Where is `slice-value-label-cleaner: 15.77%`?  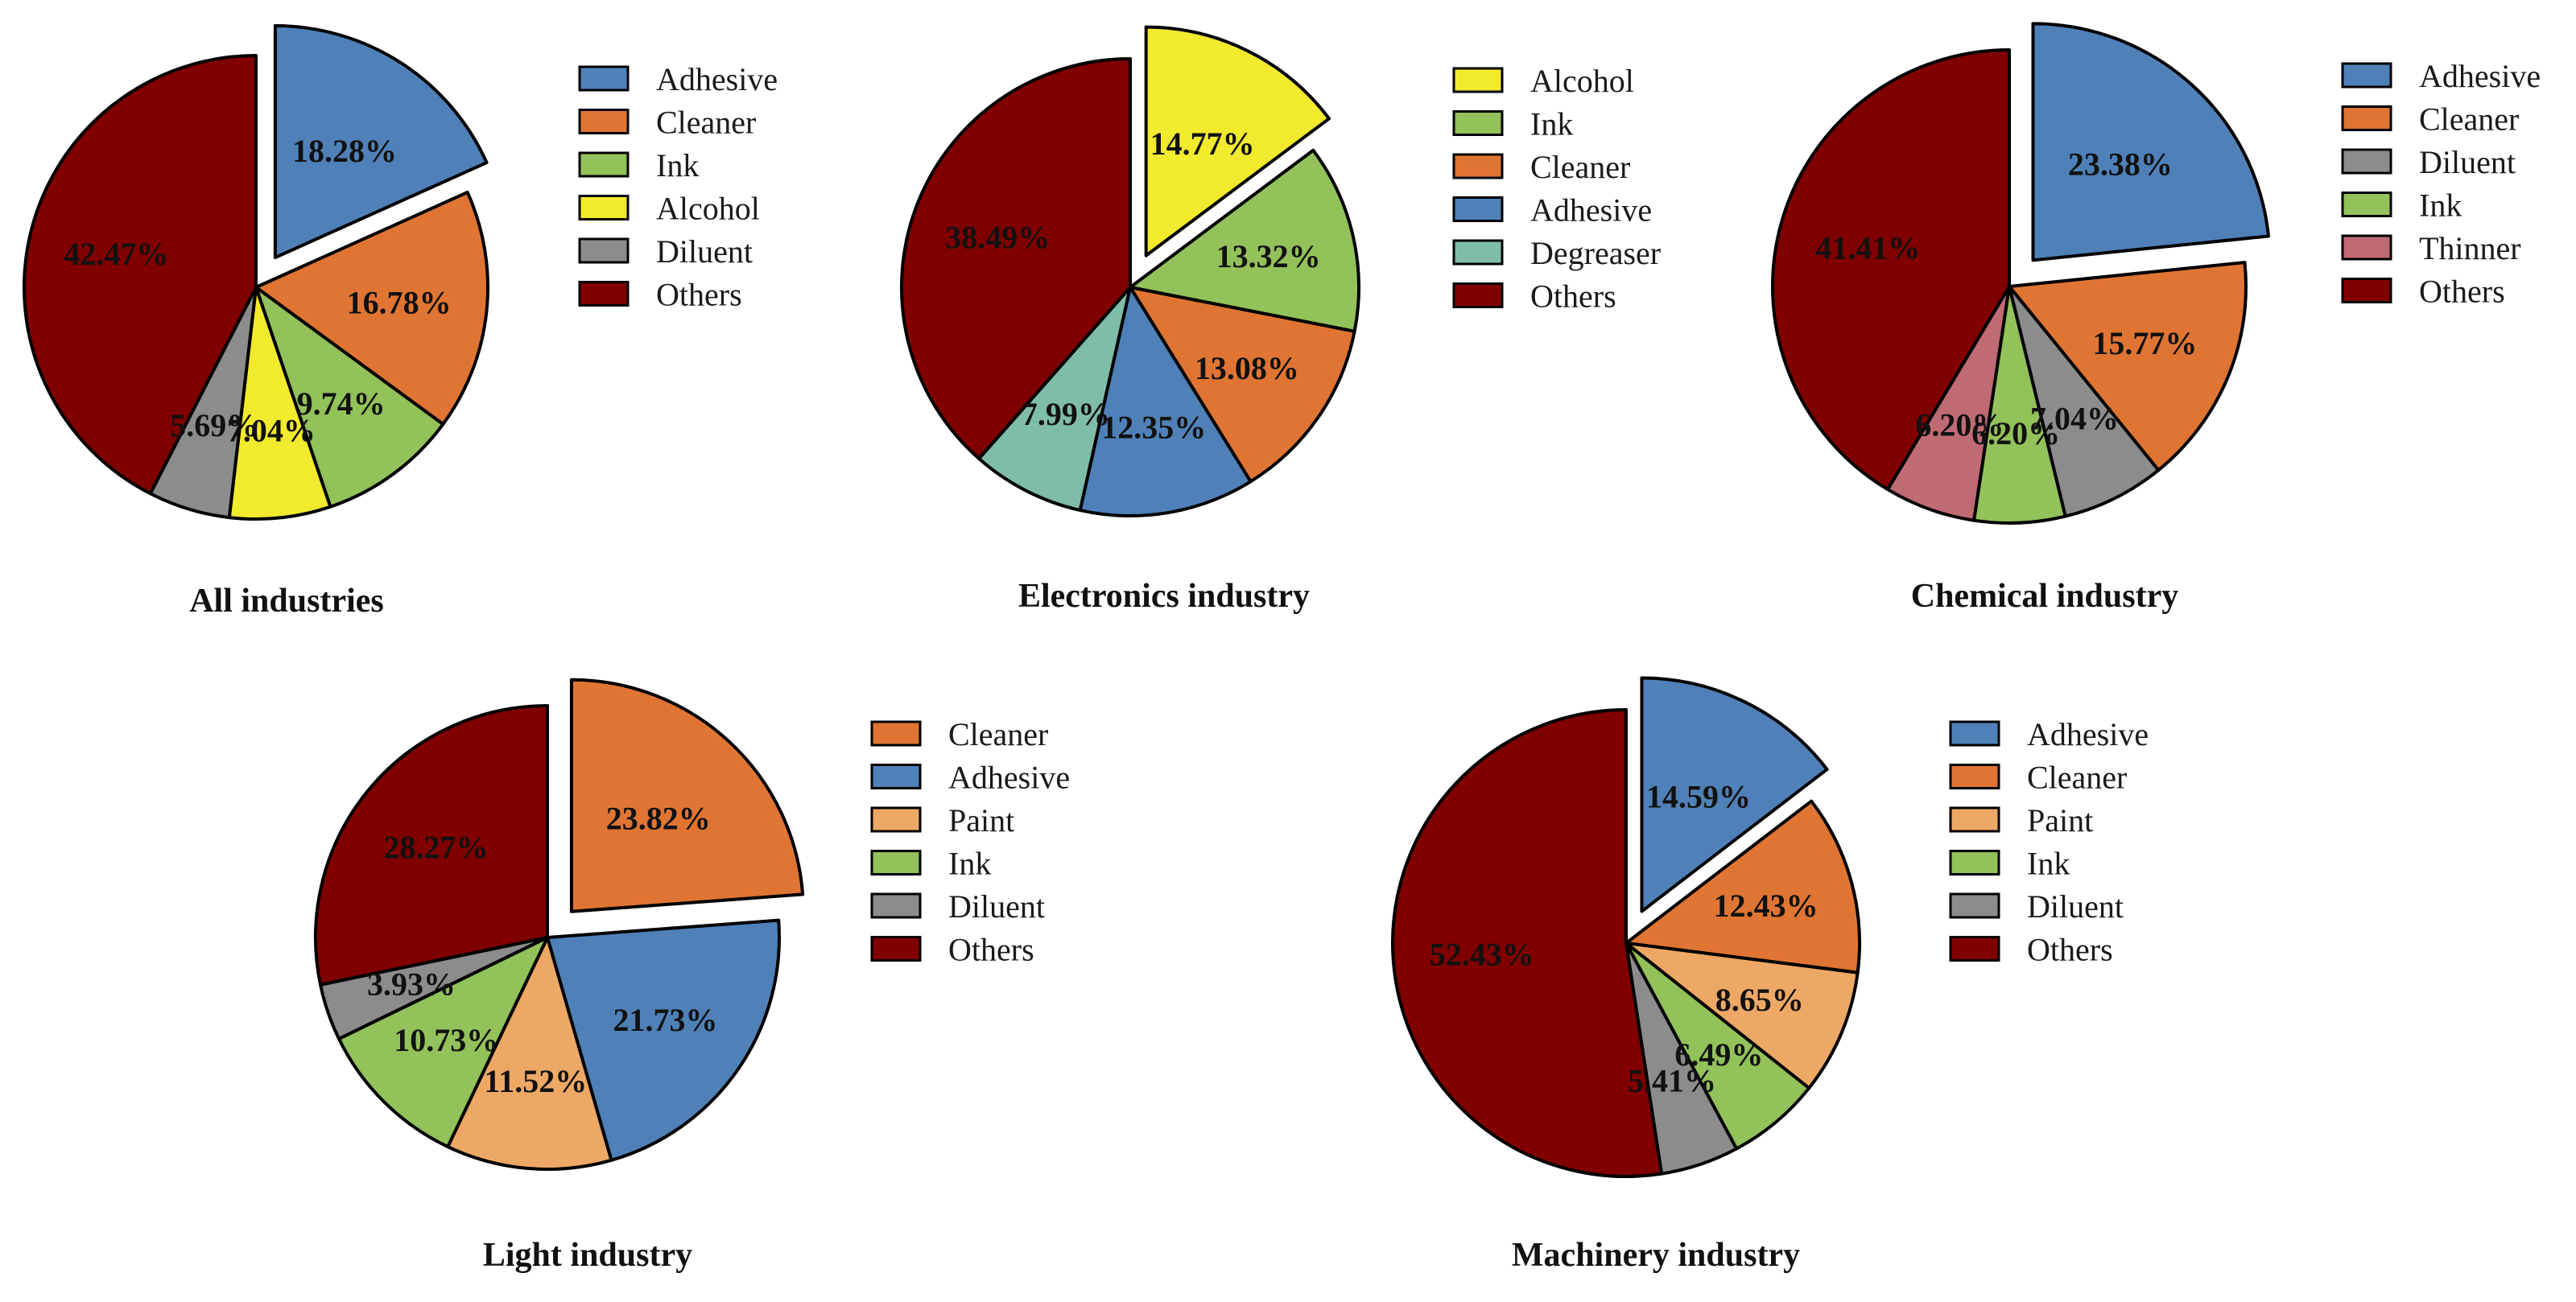
slice-value-label-cleaner: 15.77% is located at coordinates (2144, 343).